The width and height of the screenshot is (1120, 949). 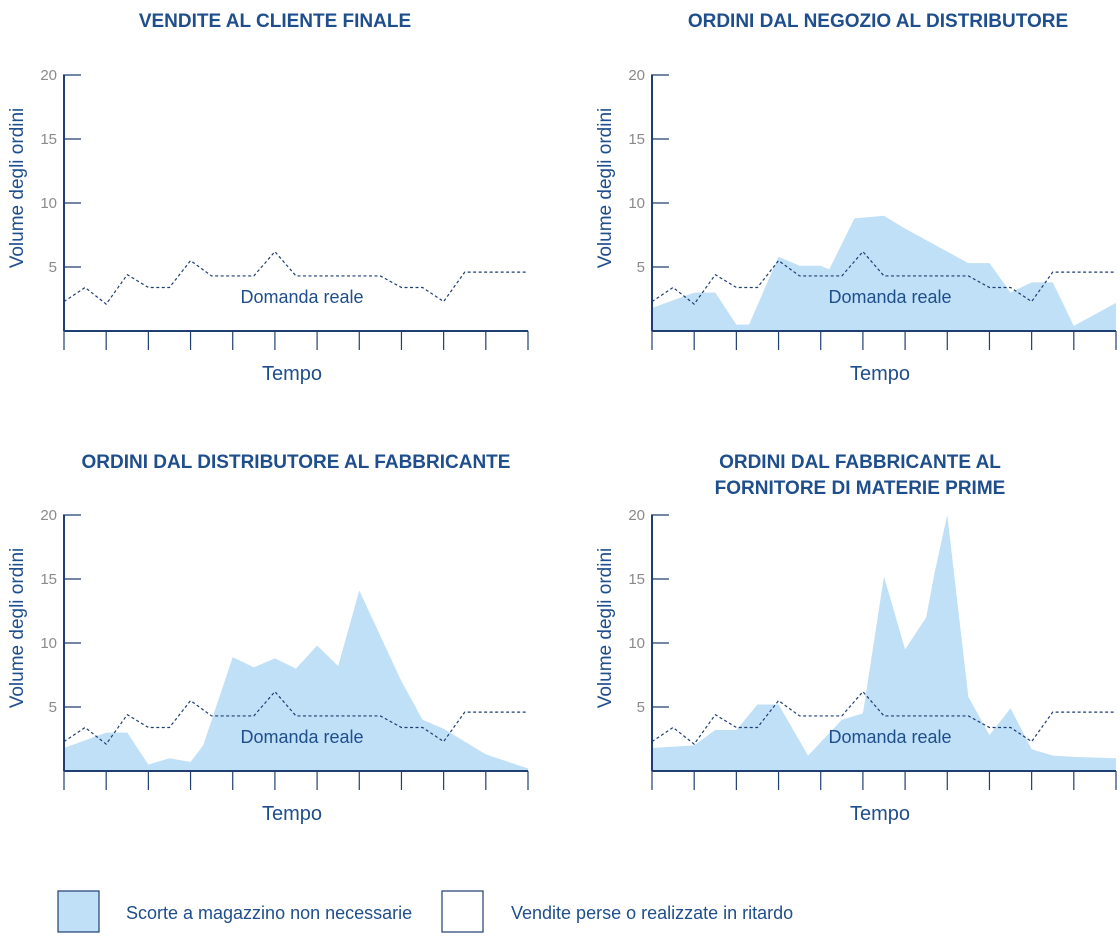 What do you see at coordinates (269, 913) in the screenshot?
I see `legend-label: Scorte a magazzino non necessarie` at bounding box center [269, 913].